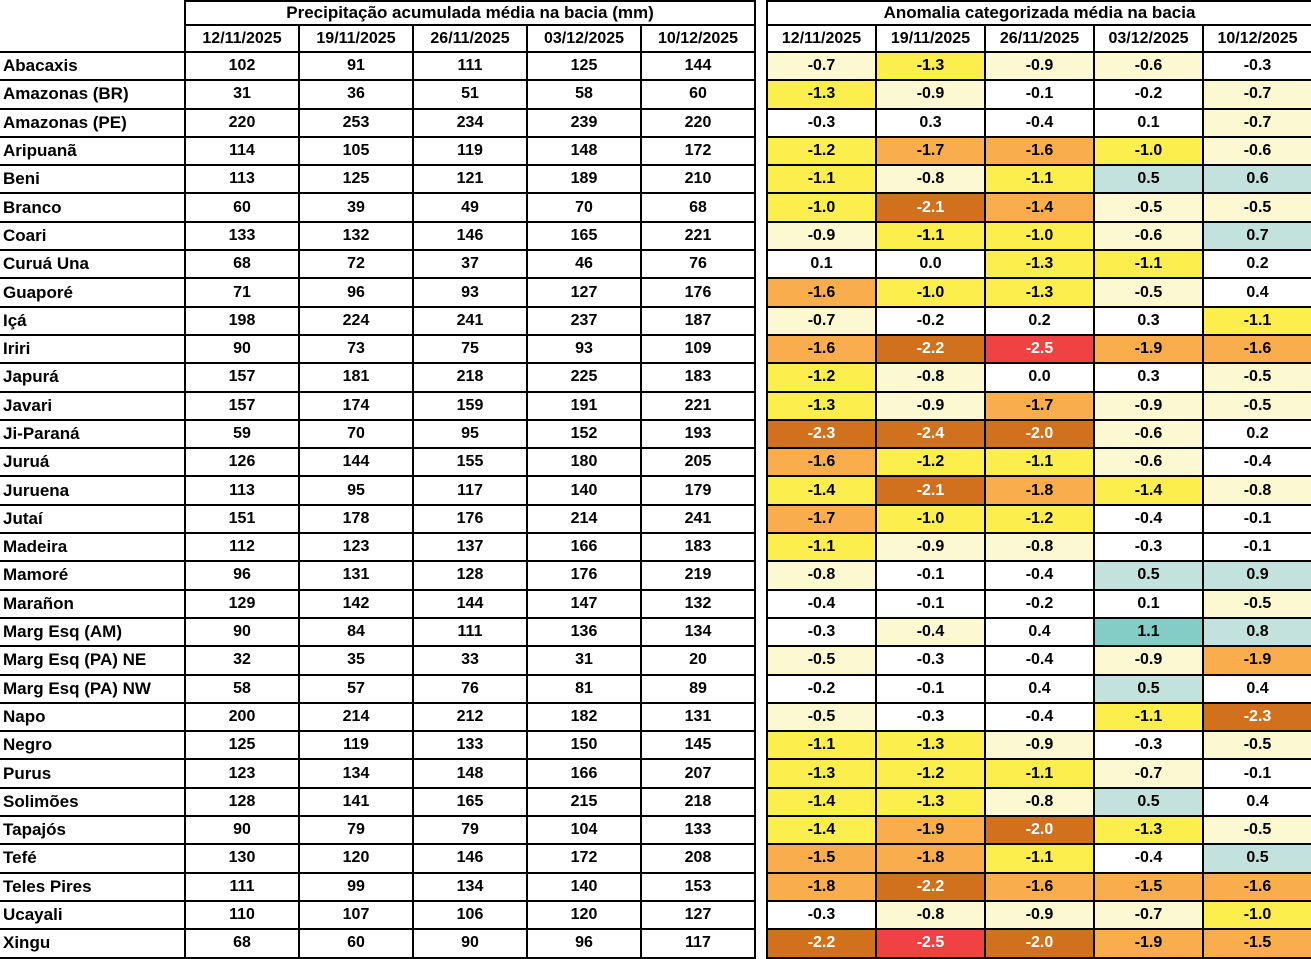  What do you see at coordinates (698, 745) in the screenshot?
I see `precip-cell: 145` at bounding box center [698, 745].